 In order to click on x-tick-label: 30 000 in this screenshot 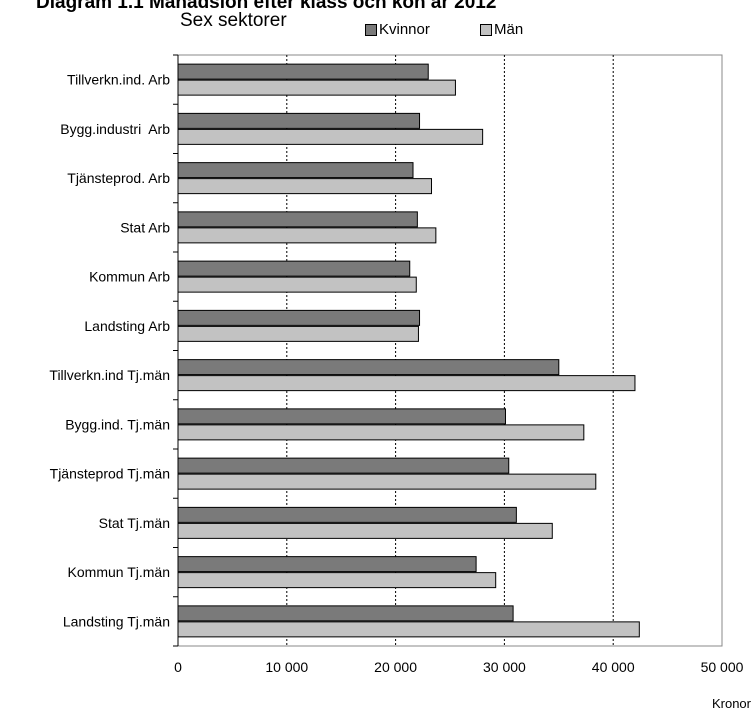, I will do `click(504, 667)`.